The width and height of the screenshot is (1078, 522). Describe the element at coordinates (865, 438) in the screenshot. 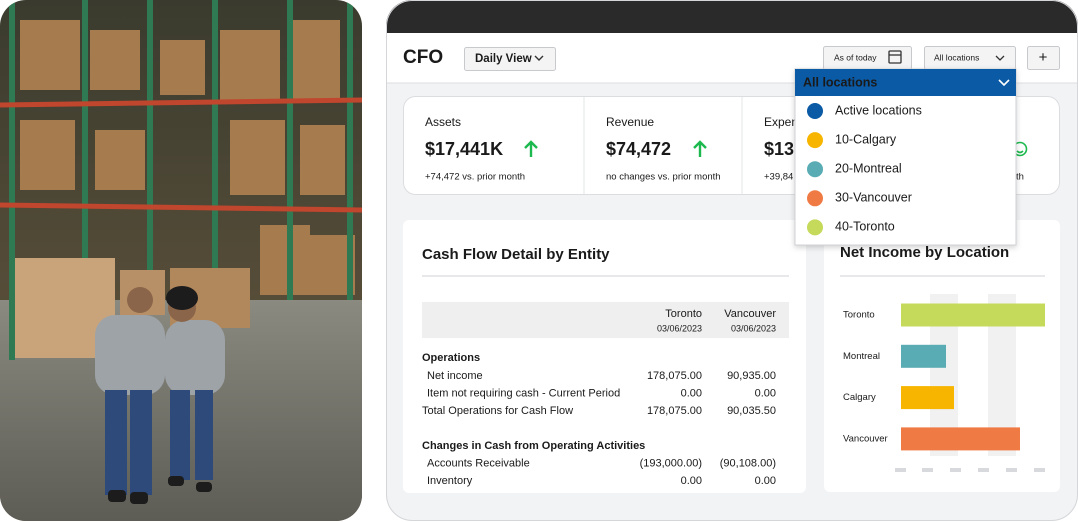

I see `category-label: Vancouver` at that location.